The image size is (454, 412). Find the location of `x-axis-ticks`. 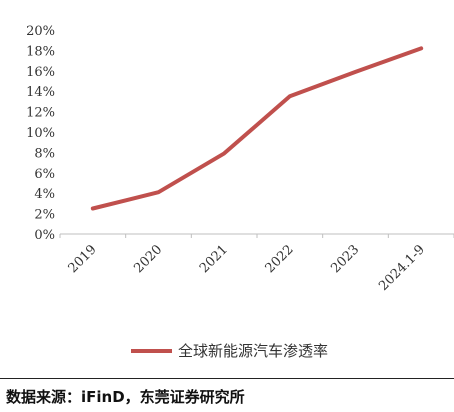

x-axis-ticks is located at coordinates (256, 236).